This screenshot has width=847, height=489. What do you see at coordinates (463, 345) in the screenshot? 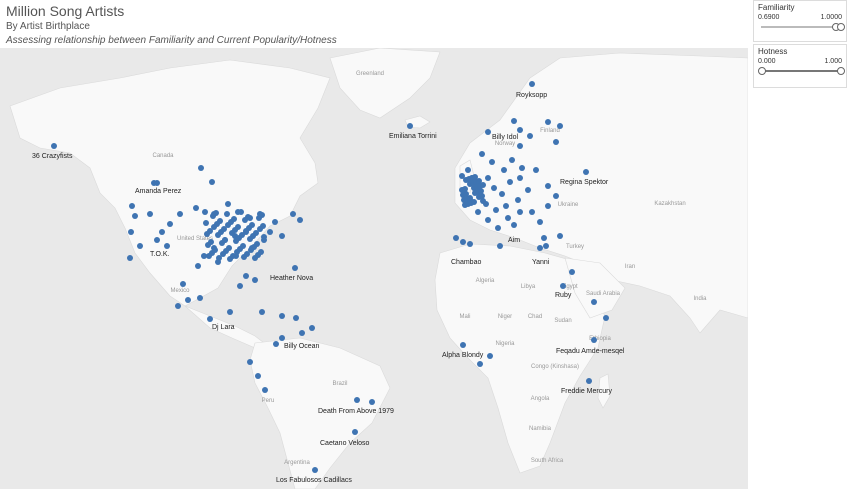
I see `artist-dot-alpha-blondy` at bounding box center [463, 345].